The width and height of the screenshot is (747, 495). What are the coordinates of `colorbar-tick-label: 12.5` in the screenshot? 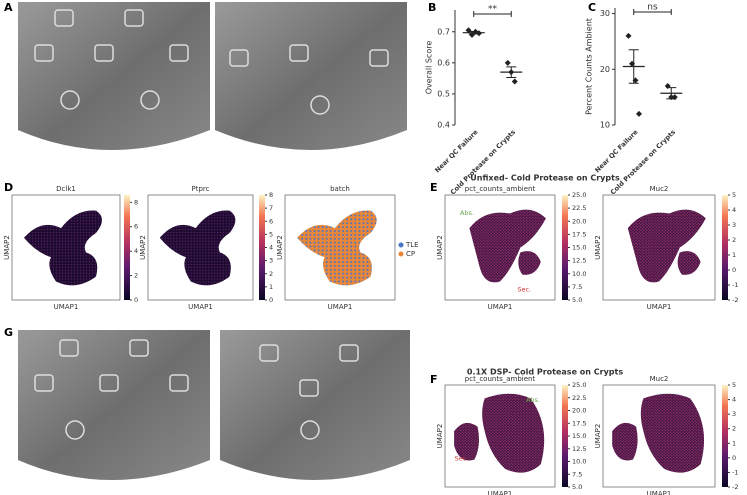 It's located at (579, 261).